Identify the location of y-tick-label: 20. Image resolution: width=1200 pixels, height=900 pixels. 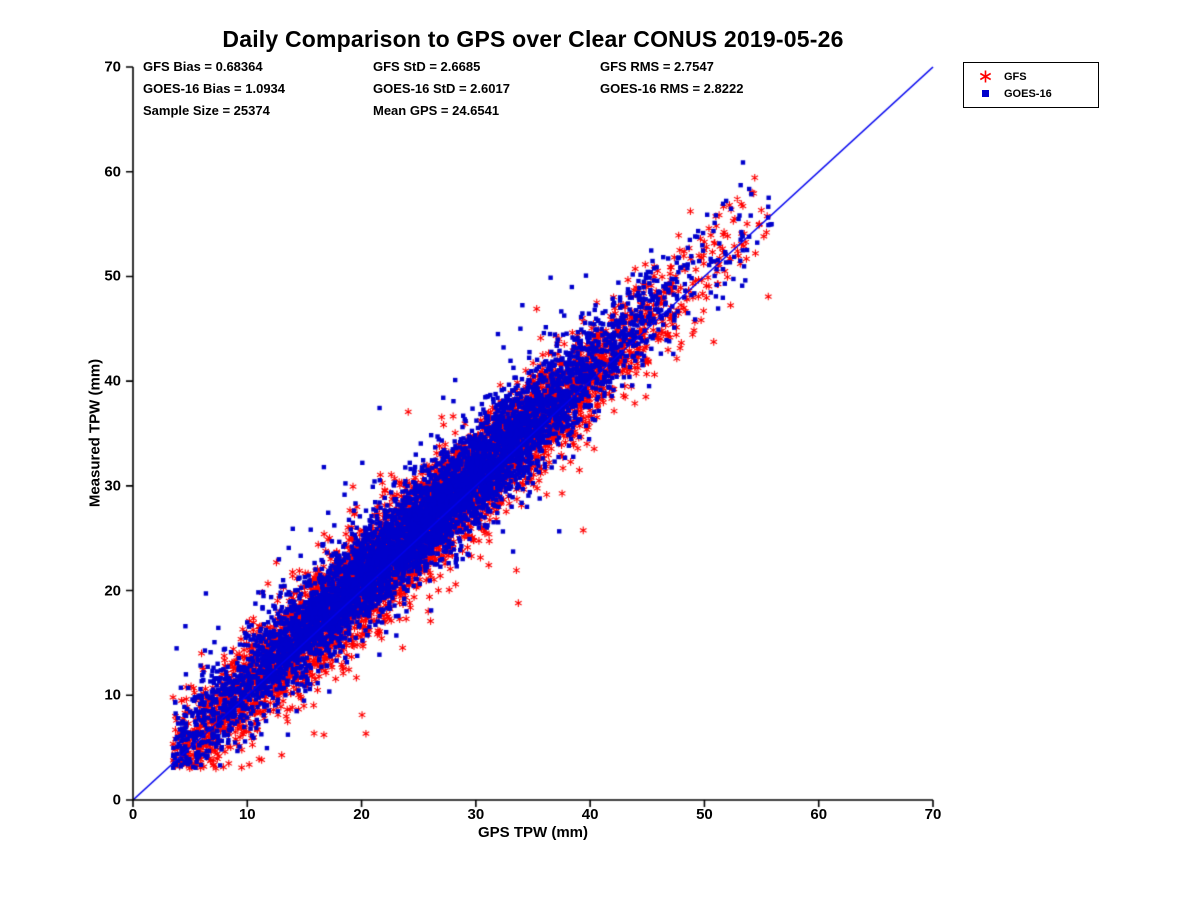
(112, 591).